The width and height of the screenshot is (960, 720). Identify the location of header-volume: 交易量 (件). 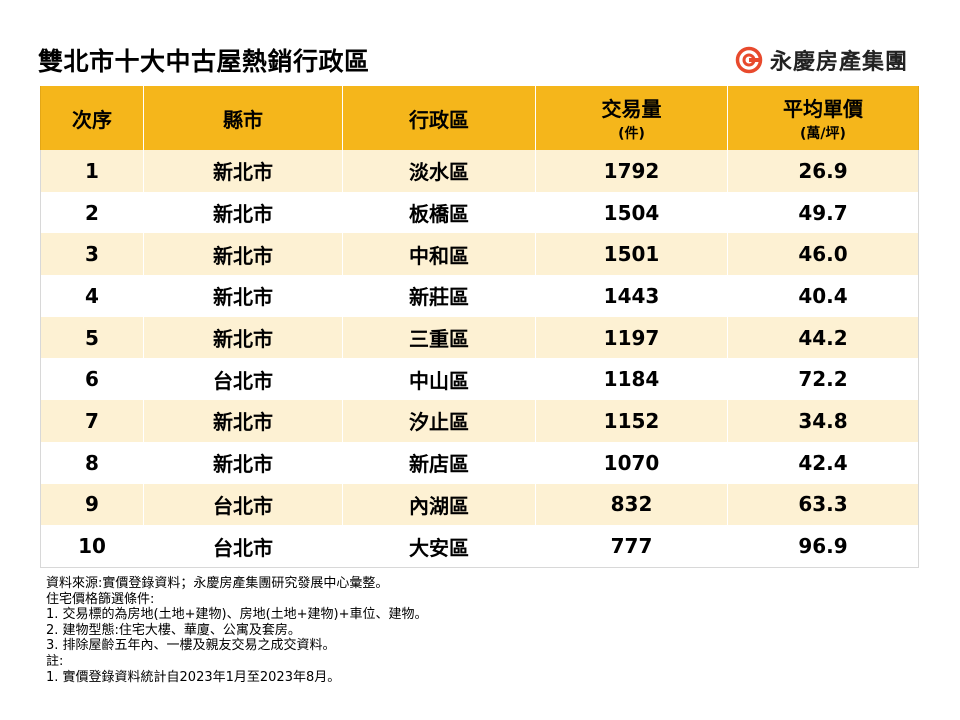
(631, 118).